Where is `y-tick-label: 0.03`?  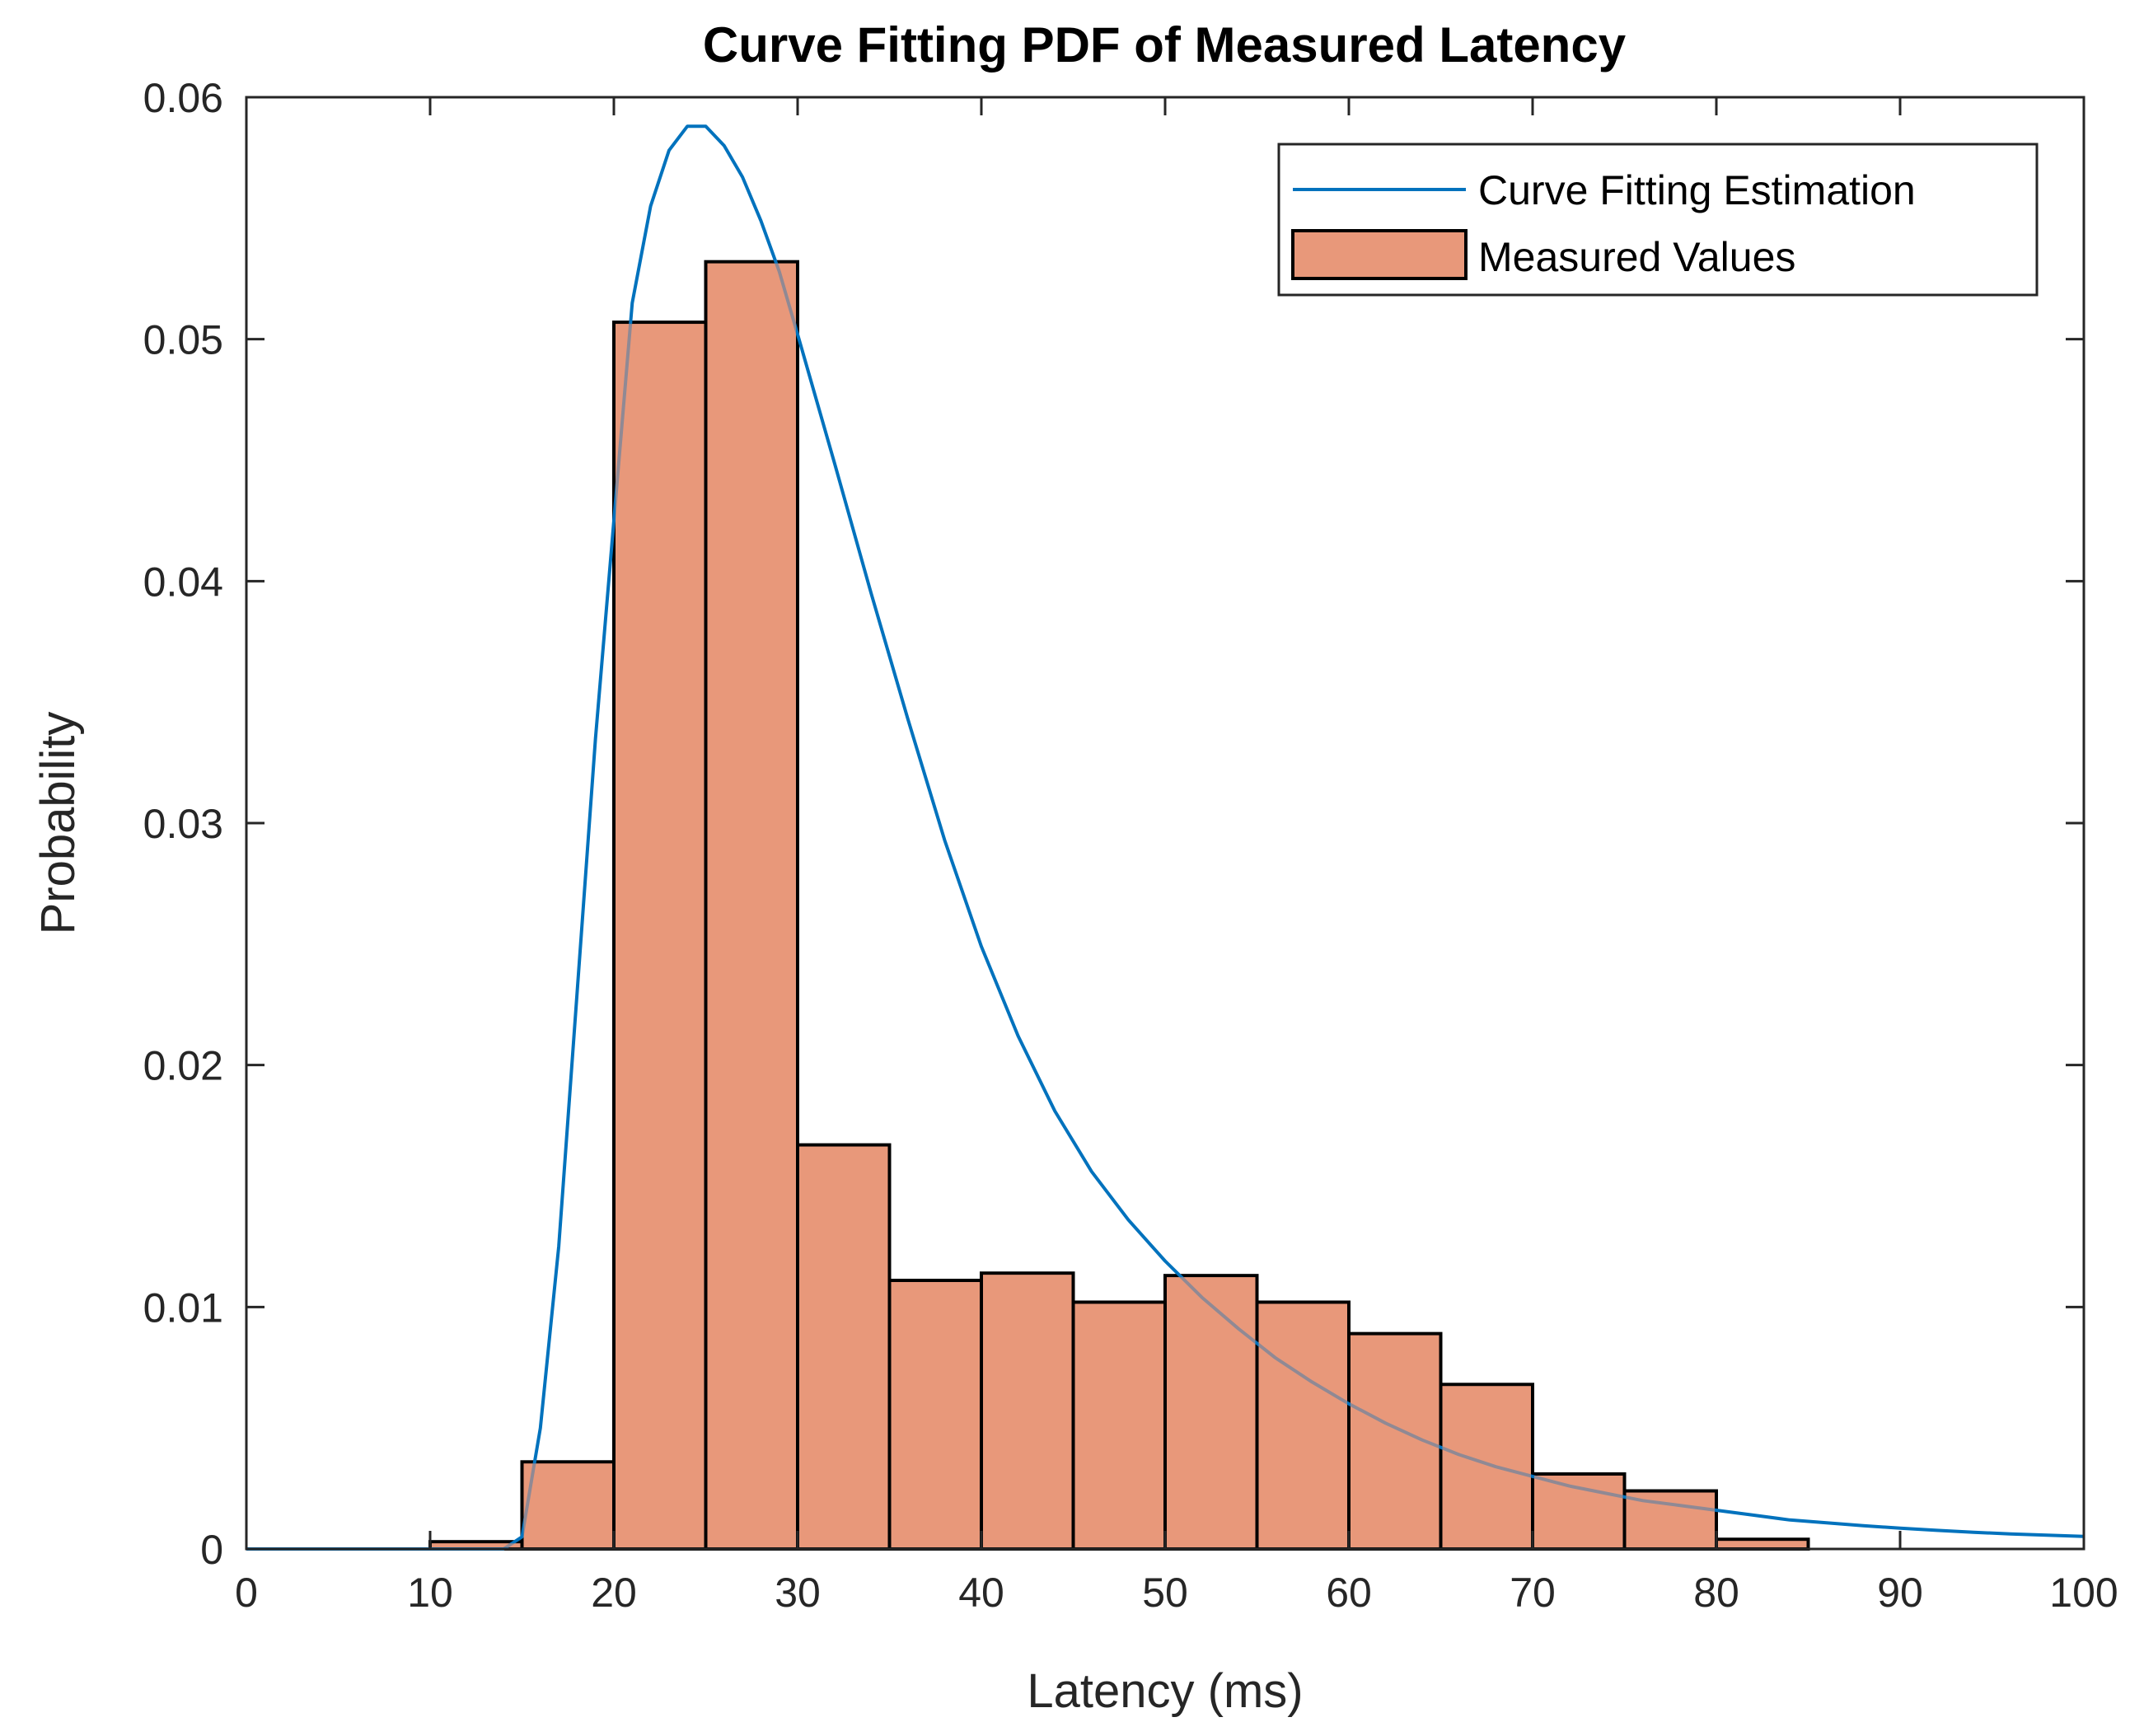
y-tick-label: 0.03 is located at coordinates (183, 824).